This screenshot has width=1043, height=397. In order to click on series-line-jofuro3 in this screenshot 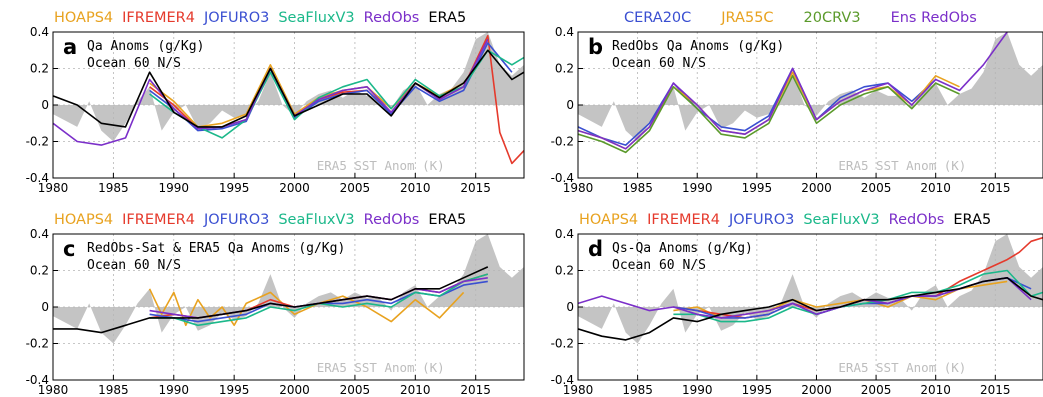, I will do `click(331, 87)`.